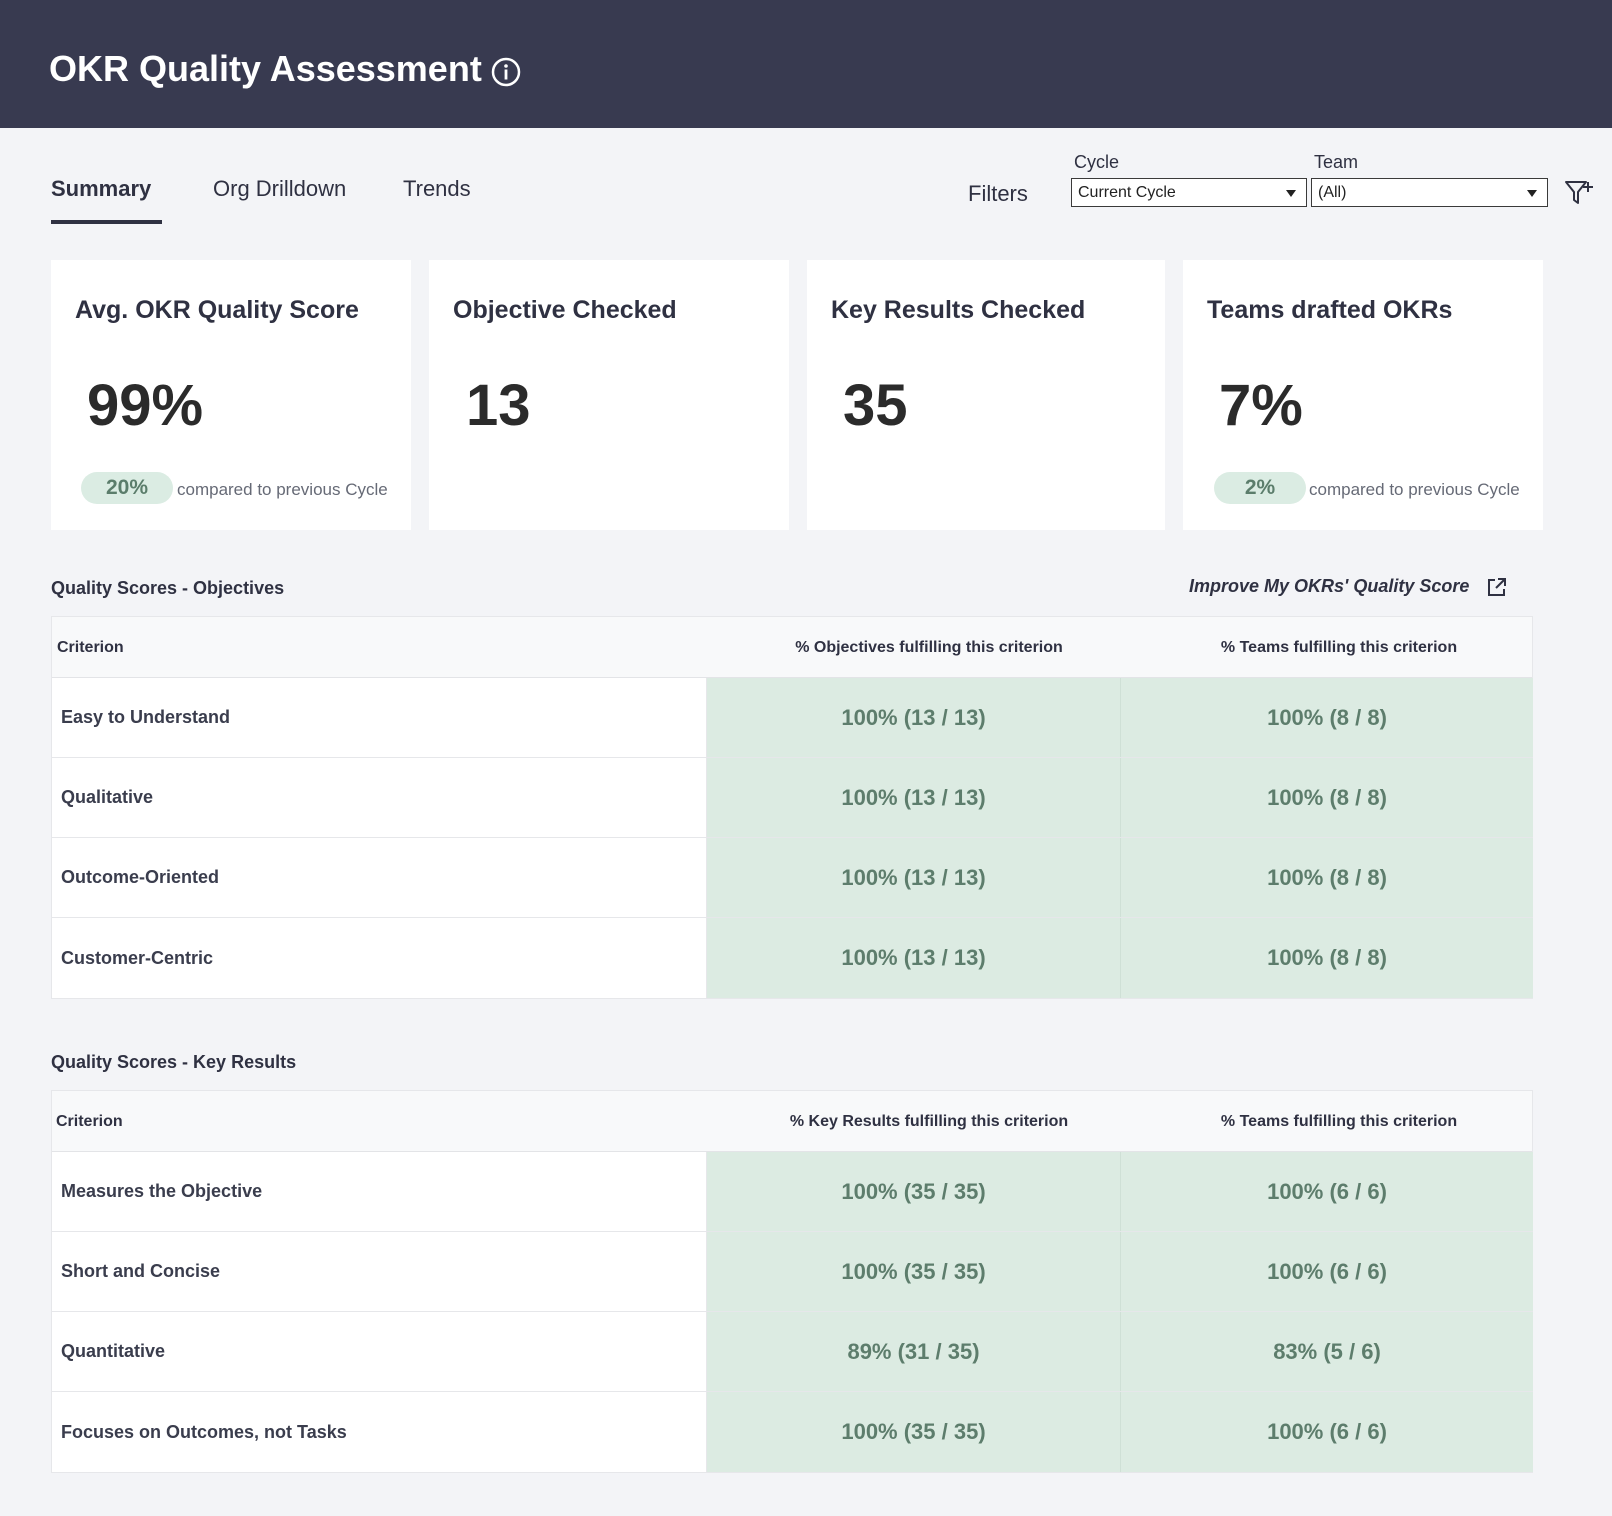  I want to click on app-header: OKR Quality Assessment, so click(806, 64).